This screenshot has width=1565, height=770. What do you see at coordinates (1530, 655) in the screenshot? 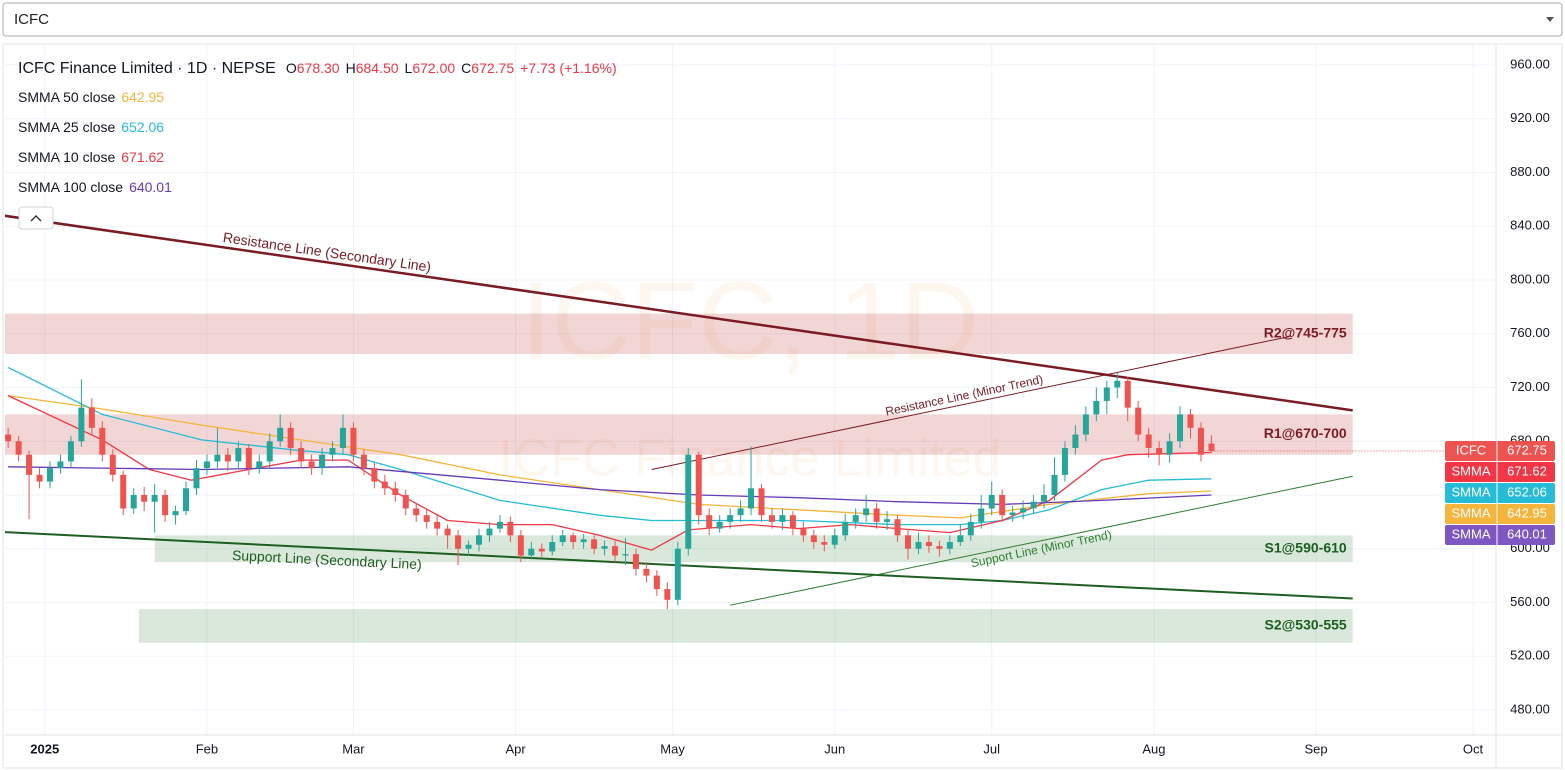
I see `y-tick-label: 520.00` at bounding box center [1530, 655].